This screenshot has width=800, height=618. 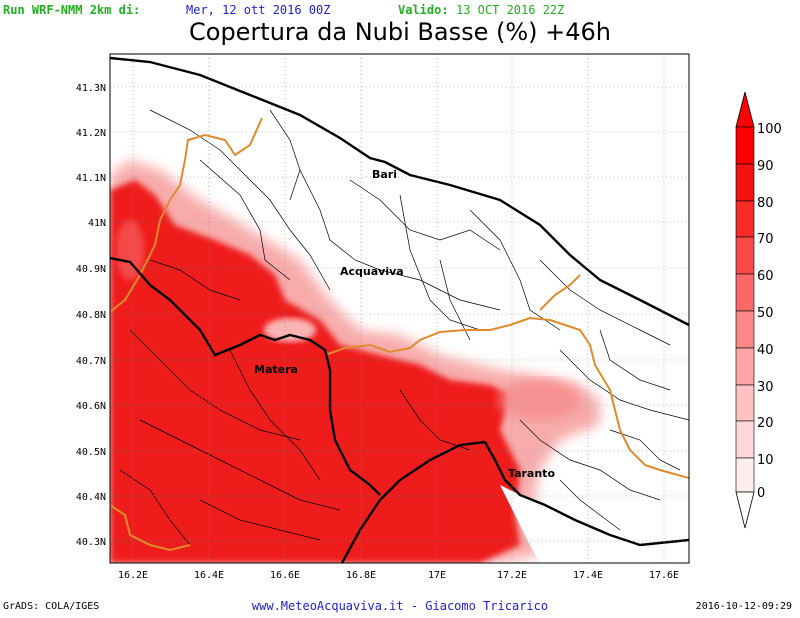 I want to click on lat-label: 40.5N, so click(x=91, y=452).